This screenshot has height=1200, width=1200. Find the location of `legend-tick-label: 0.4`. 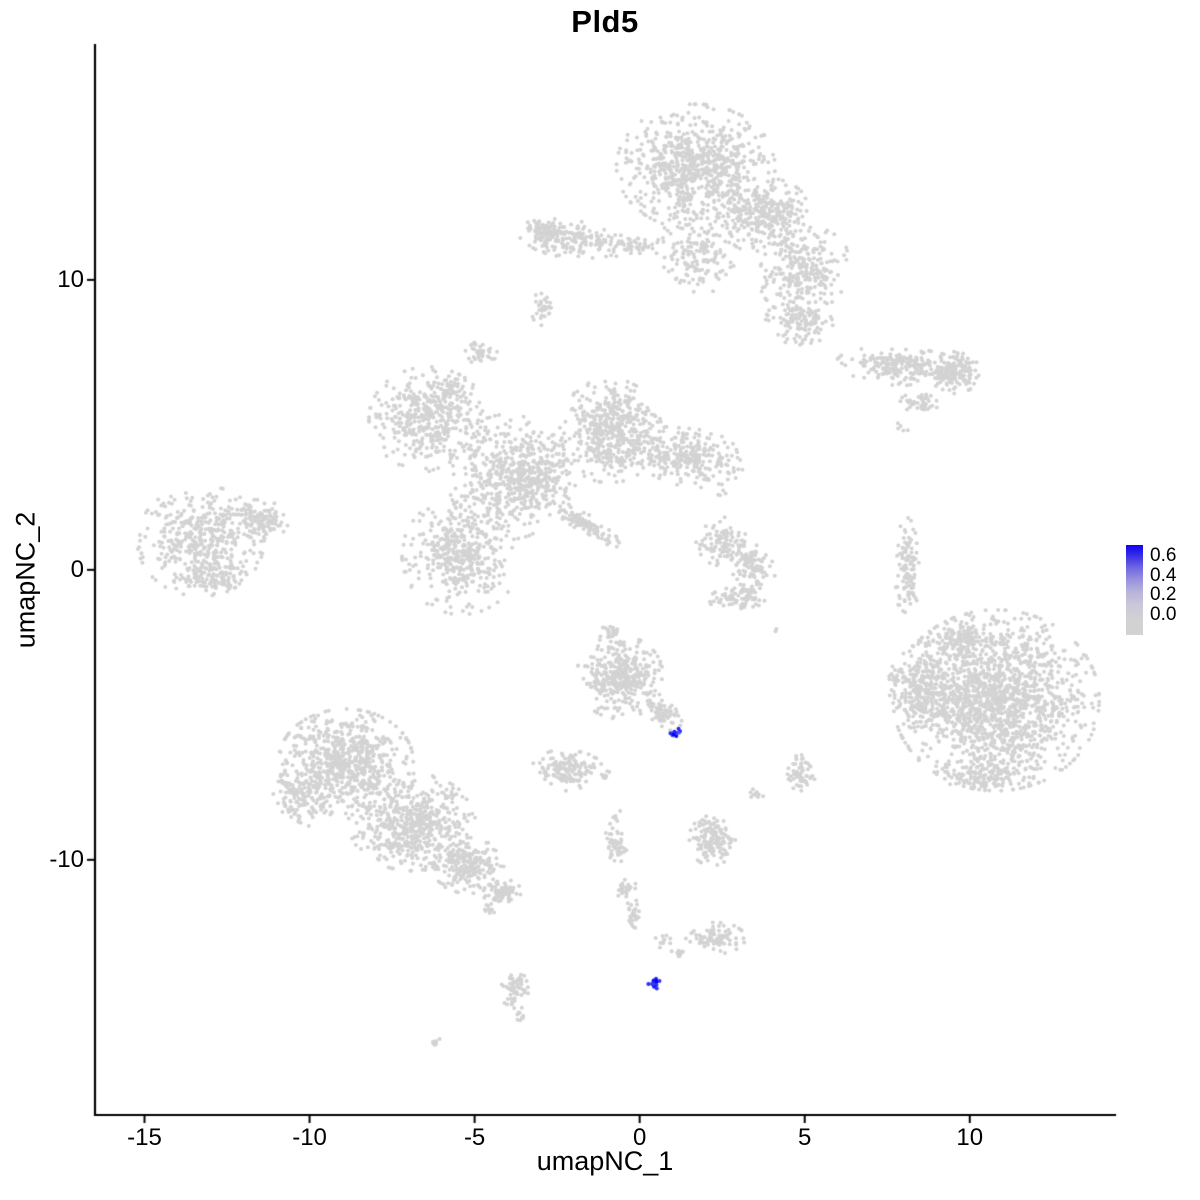

legend-tick-label: 0.4 is located at coordinates (1163, 575).